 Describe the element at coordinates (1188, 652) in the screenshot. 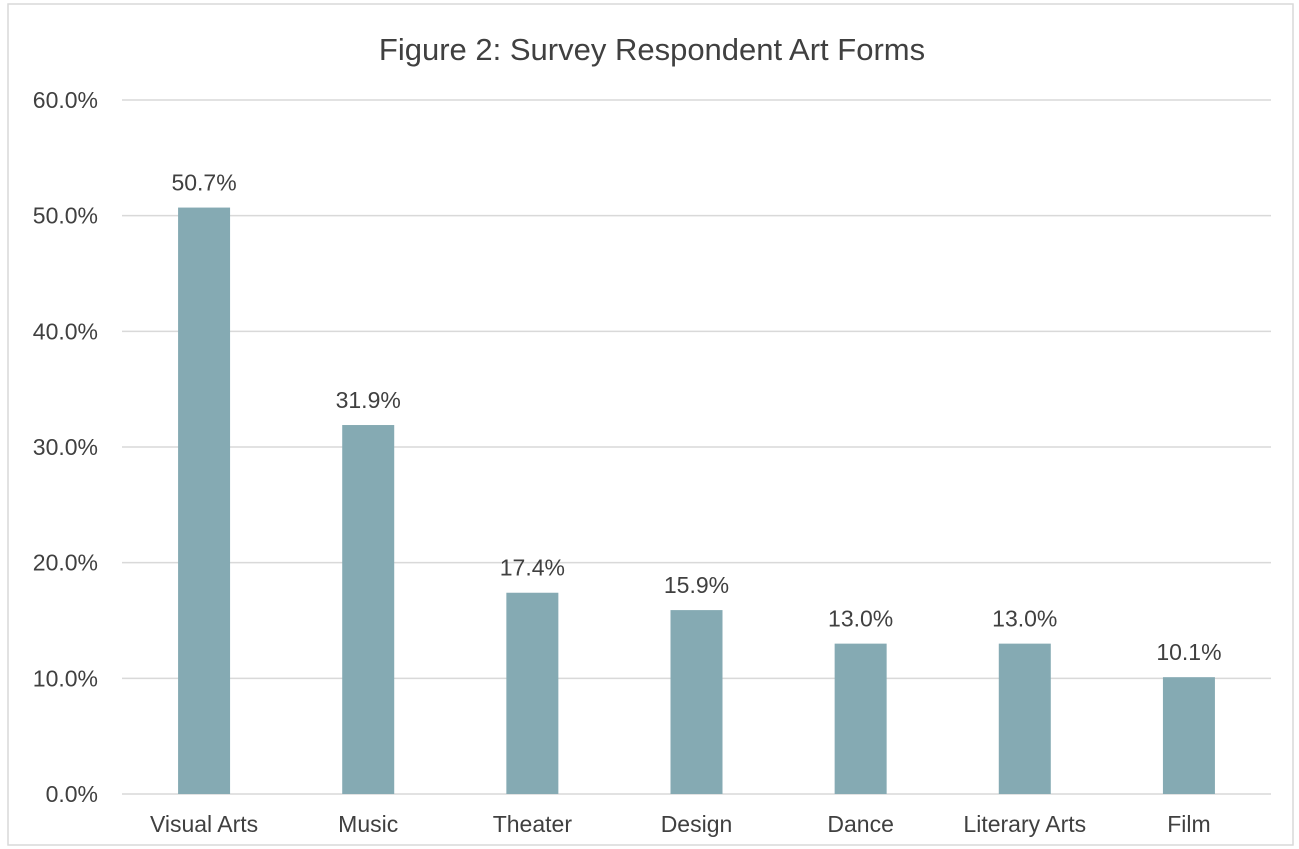

I see `data-label: 10.1%` at that location.